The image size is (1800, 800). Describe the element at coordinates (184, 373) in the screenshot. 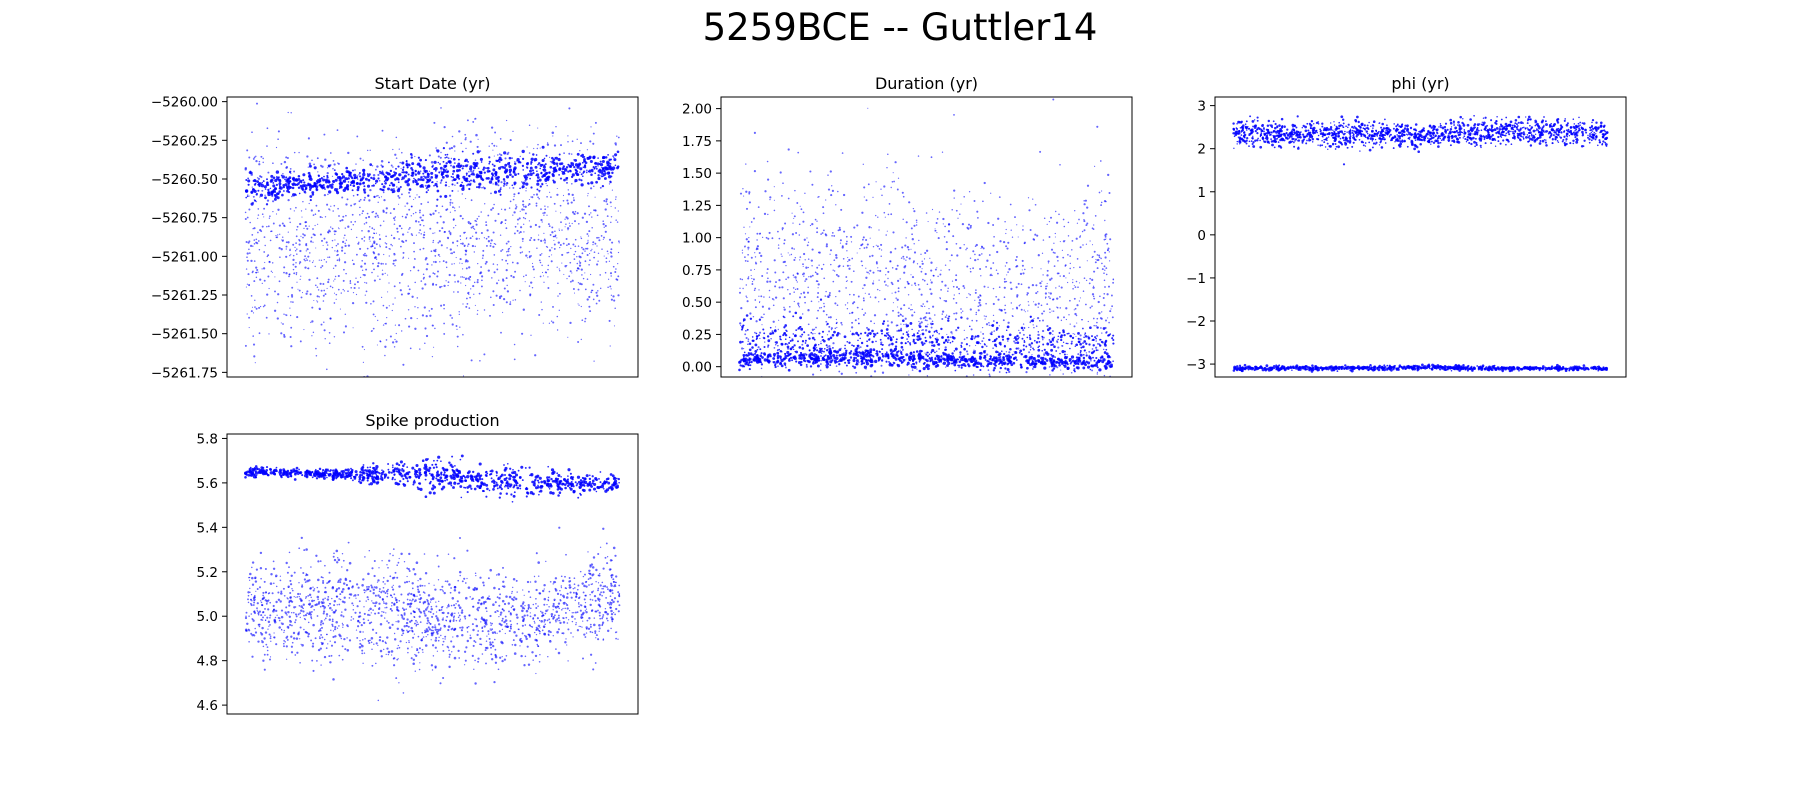

I see `y-tick-label: −5261.75` at that location.